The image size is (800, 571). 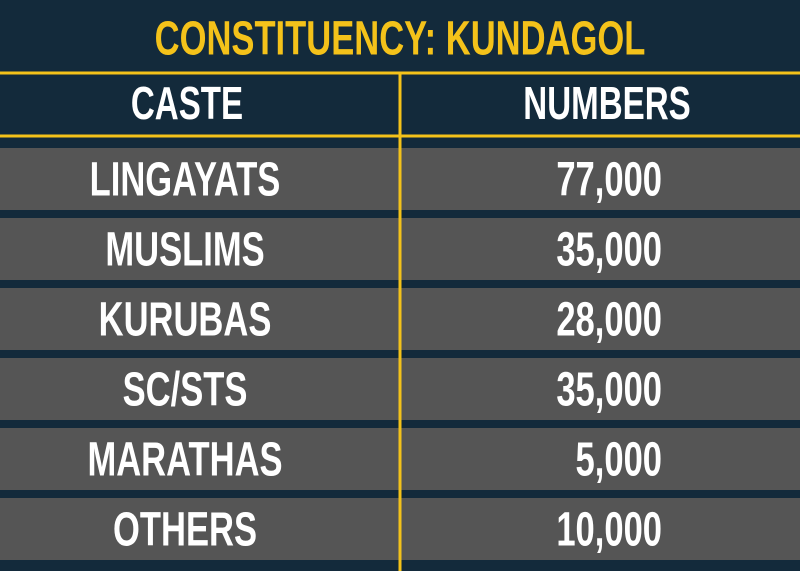 What do you see at coordinates (609, 319) in the screenshot?
I see `number-cell: 28,000` at bounding box center [609, 319].